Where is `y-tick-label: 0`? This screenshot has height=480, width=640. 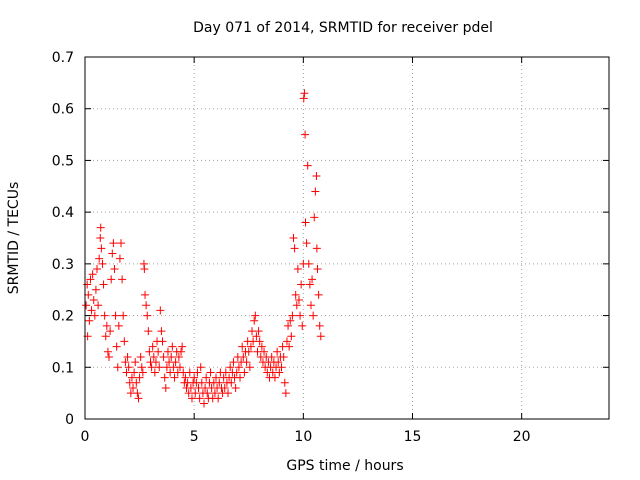
y-tick-label: 0 is located at coordinates (69, 420).